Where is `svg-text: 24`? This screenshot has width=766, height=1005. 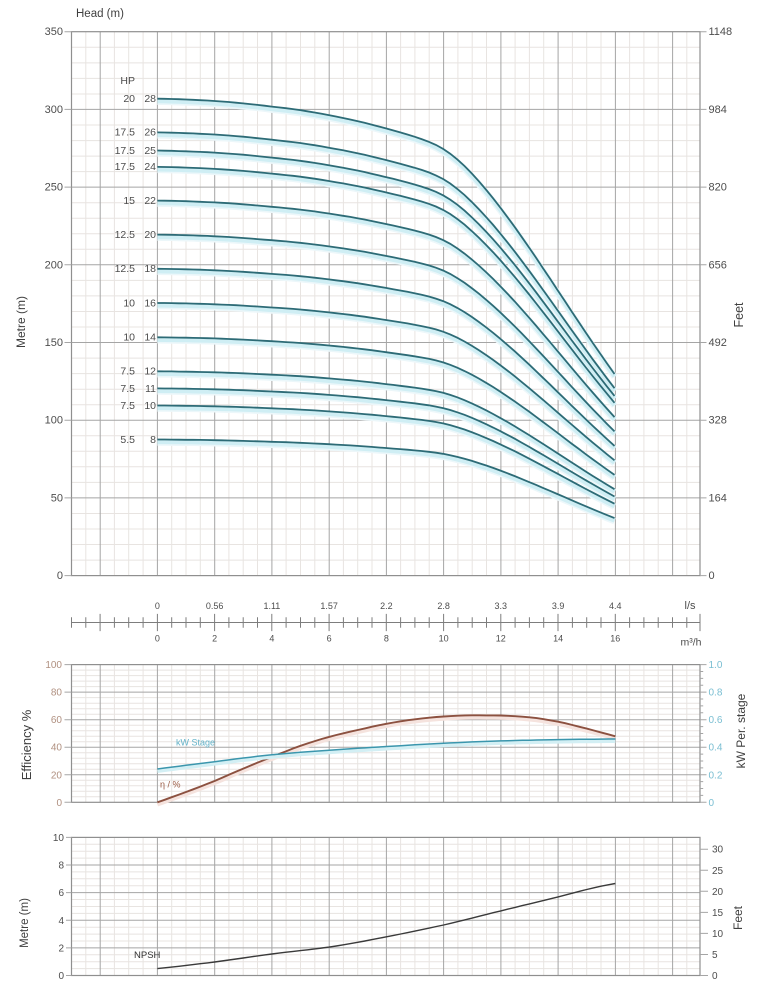
svg-text: 24 is located at coordinates (150, 167).